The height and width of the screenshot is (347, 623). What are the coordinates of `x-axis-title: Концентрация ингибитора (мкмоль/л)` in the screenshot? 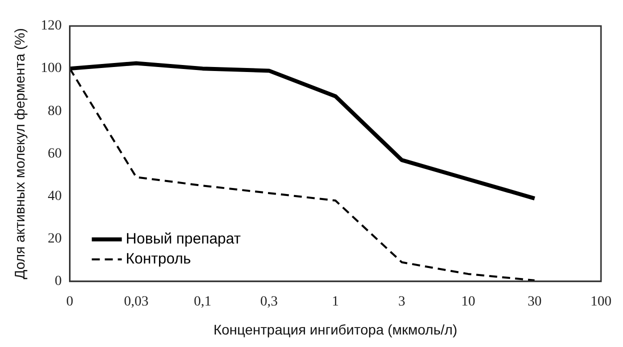 It's located at (335, 329).